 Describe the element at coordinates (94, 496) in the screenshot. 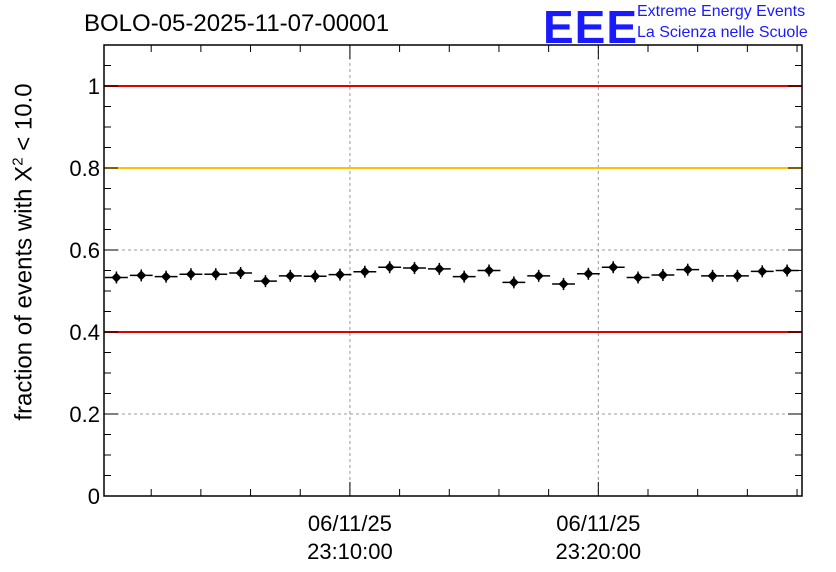

I see `y-tick-label: 0` at that location.